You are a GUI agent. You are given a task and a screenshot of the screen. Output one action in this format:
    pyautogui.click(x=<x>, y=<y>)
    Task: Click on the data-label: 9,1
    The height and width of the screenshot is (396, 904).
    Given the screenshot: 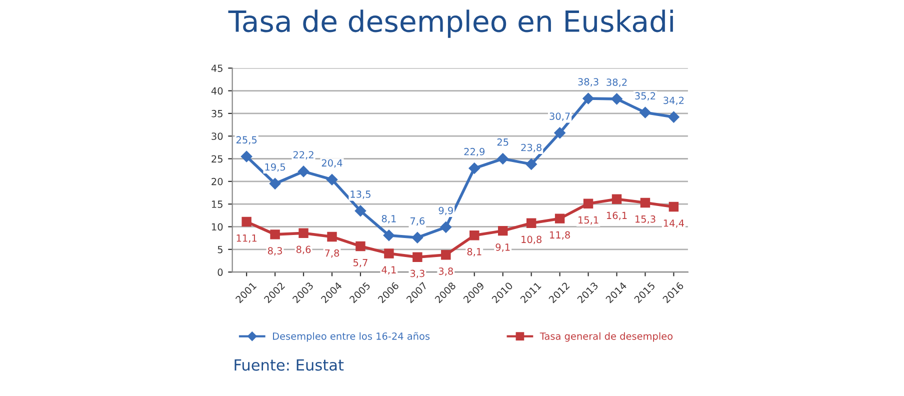 What is the action you would take?
    pyautogui.click(x=503, y=247)
    